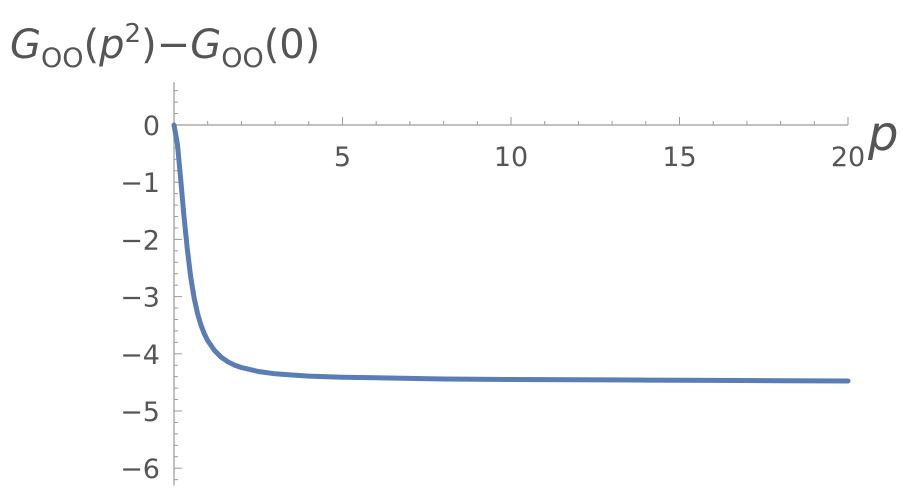 This screenshot has height=493, width=903. Describe the element at coordinates (62, 58) in the screenshot. I see `y-title-subscript: OO` at that location.